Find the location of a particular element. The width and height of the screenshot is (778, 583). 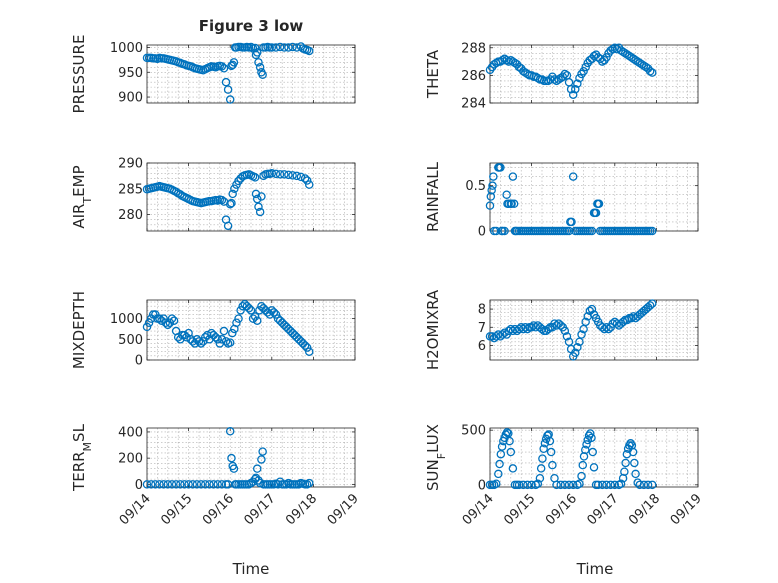

y-axis-label-terr_msl: TERRMSL is located at coordinates (82, 457).